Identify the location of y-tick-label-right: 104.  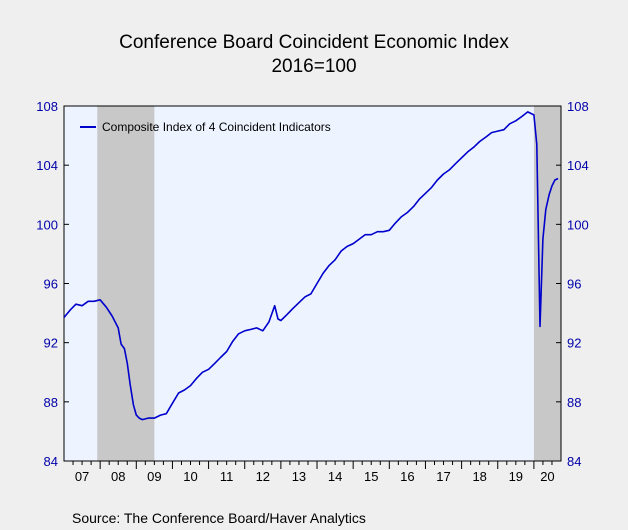
(578, 165).